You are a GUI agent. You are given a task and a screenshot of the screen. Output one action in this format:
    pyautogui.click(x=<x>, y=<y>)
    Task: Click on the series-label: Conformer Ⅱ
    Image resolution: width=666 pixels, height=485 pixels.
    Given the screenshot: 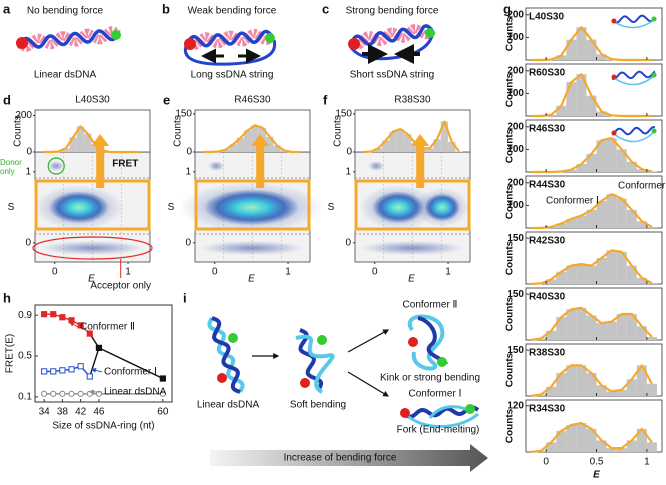 What is the action you would take?
    pyautogui.click(x=107, y=327)
    